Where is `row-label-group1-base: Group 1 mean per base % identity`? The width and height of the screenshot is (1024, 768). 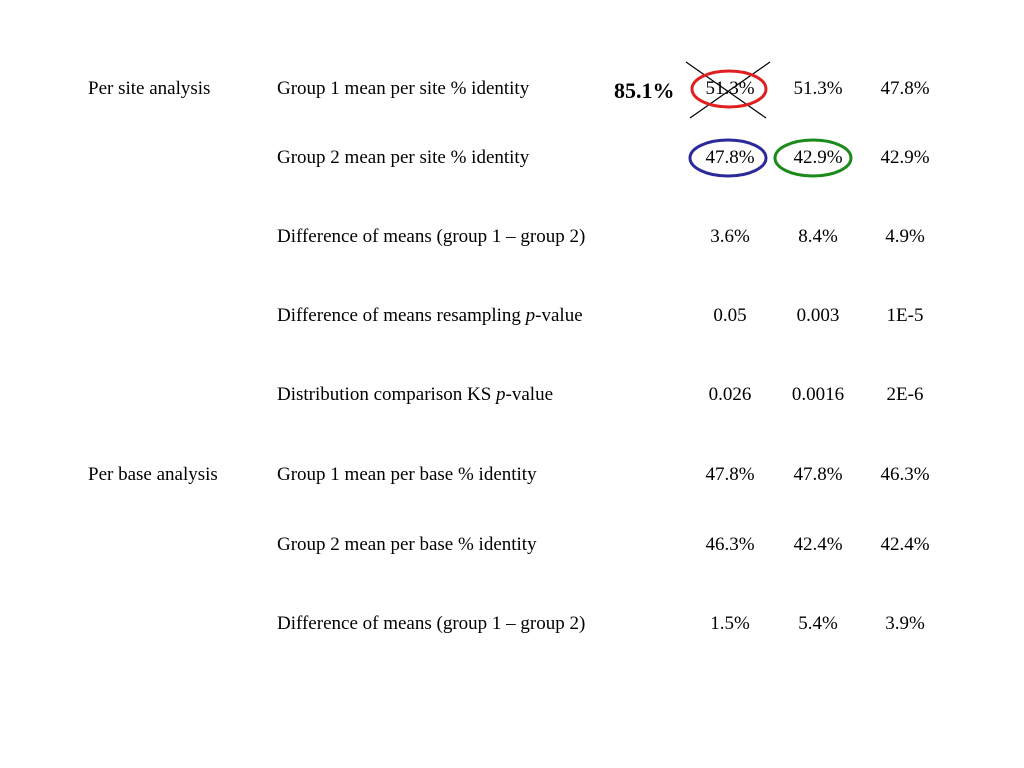
row-label-group1-base: Group 1 mean per base % identity is located at coordinates (407, 474).